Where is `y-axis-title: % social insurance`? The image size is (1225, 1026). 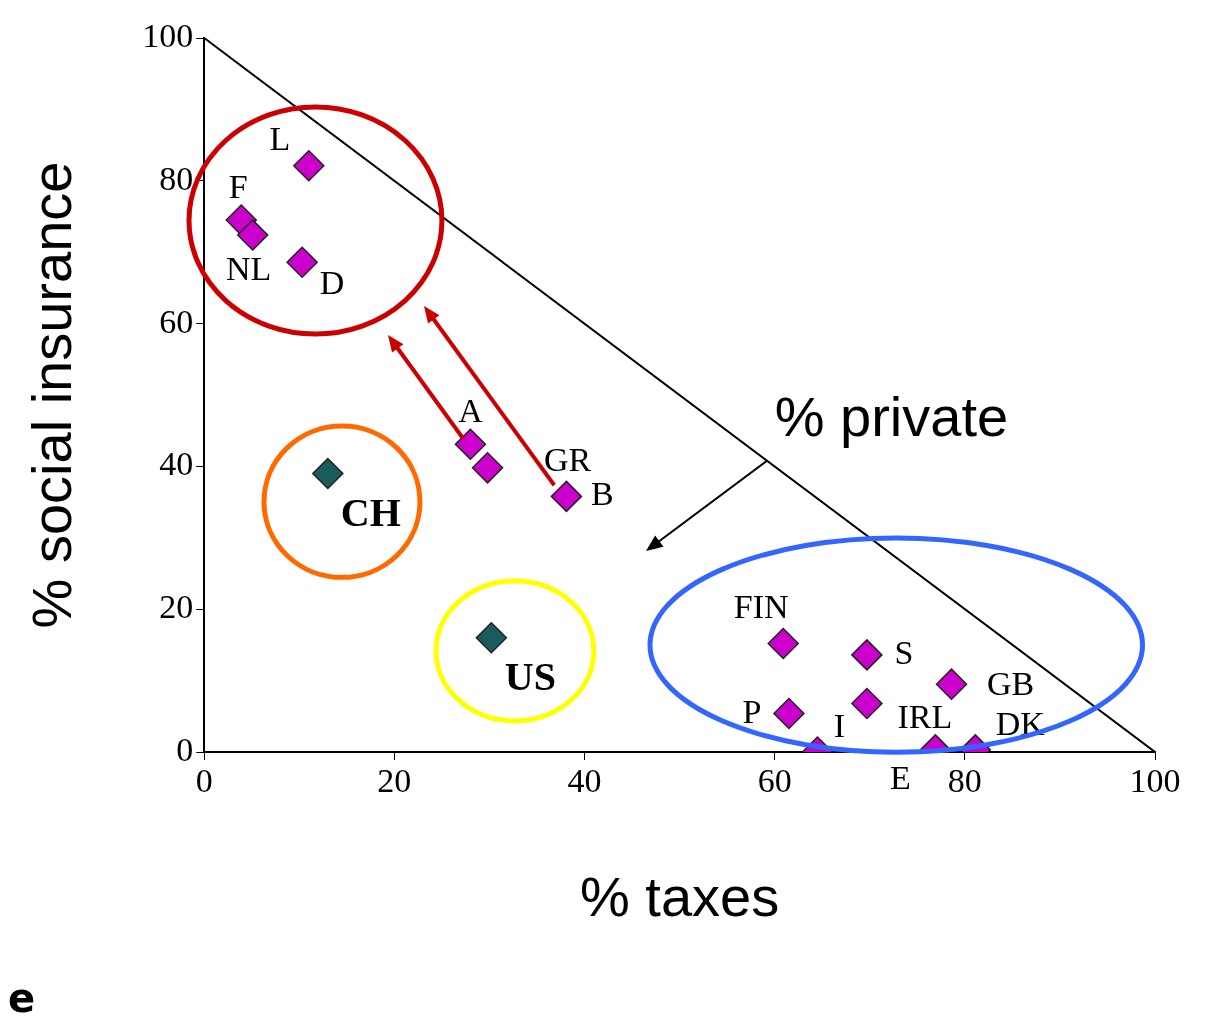
y-axis-title: % social insurance is located at coordinates (52, 395).